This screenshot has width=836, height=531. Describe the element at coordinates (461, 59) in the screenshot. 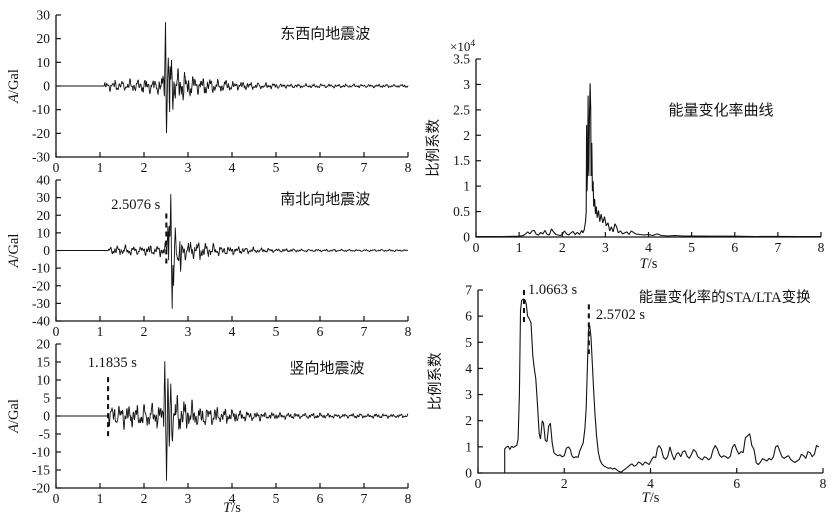

I see `svg-text: 3.5` at that location.